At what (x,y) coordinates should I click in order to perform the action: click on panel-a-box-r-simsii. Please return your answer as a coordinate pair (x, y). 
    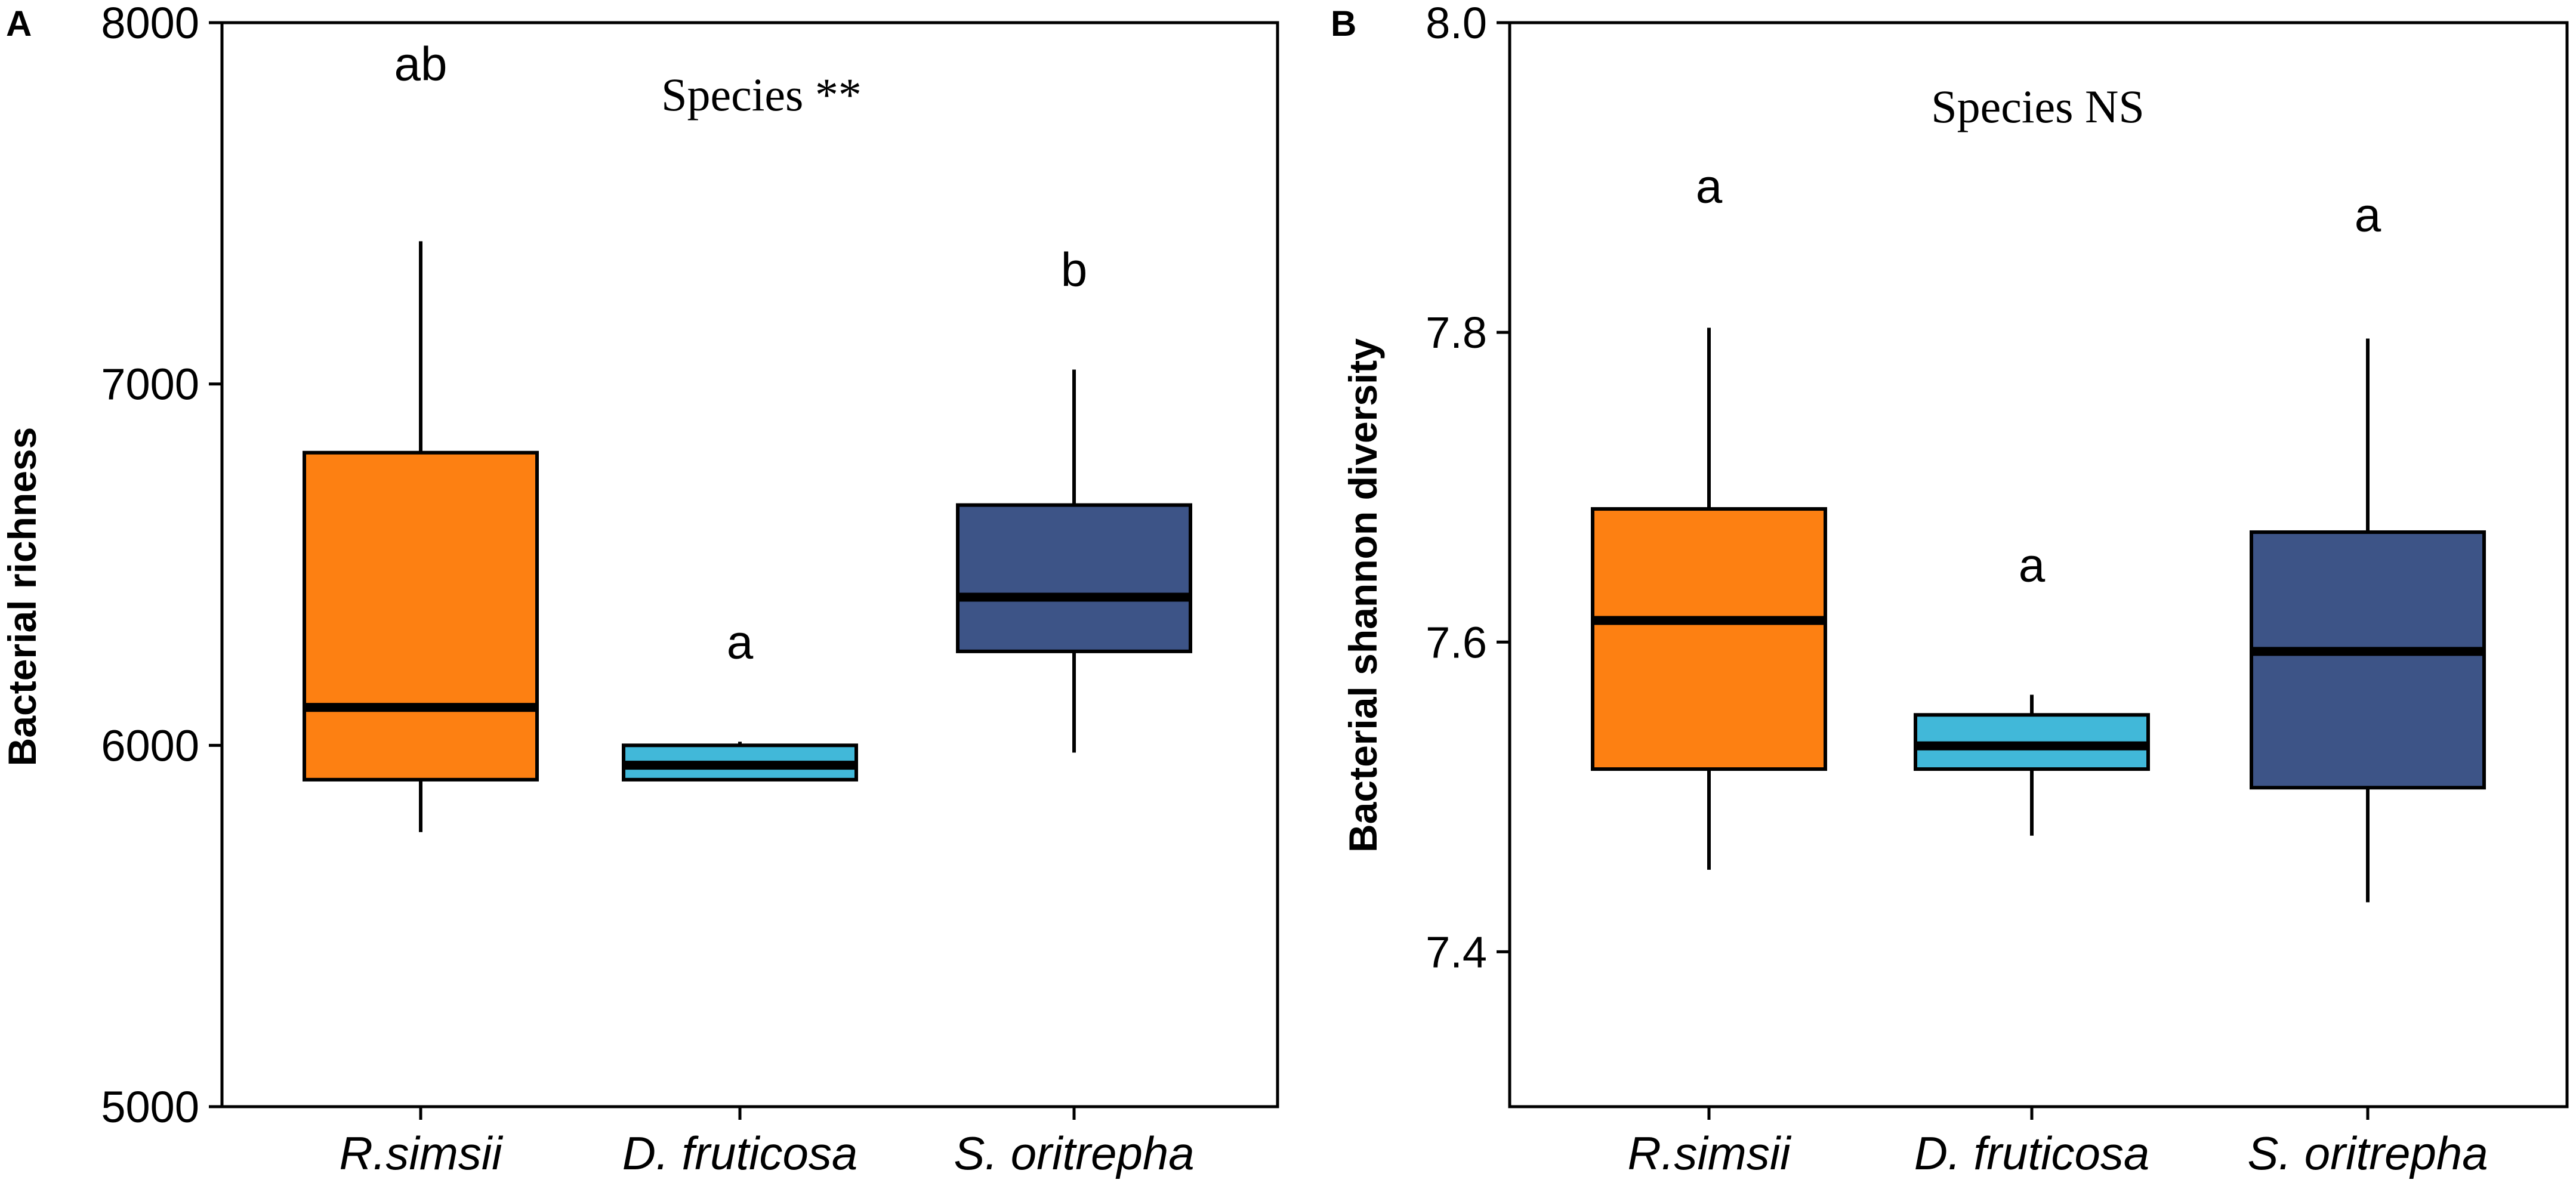
    Looking at the image, I should click on (421, 616).